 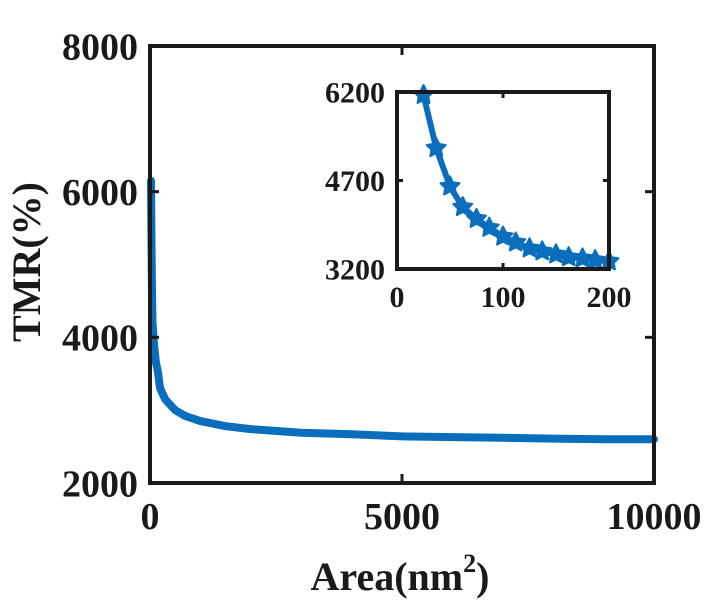 What do you see at coordinates (100, 339) in the screenshot?
I see `main-y-tick-label: 4000` at bounding box center [100, 339].